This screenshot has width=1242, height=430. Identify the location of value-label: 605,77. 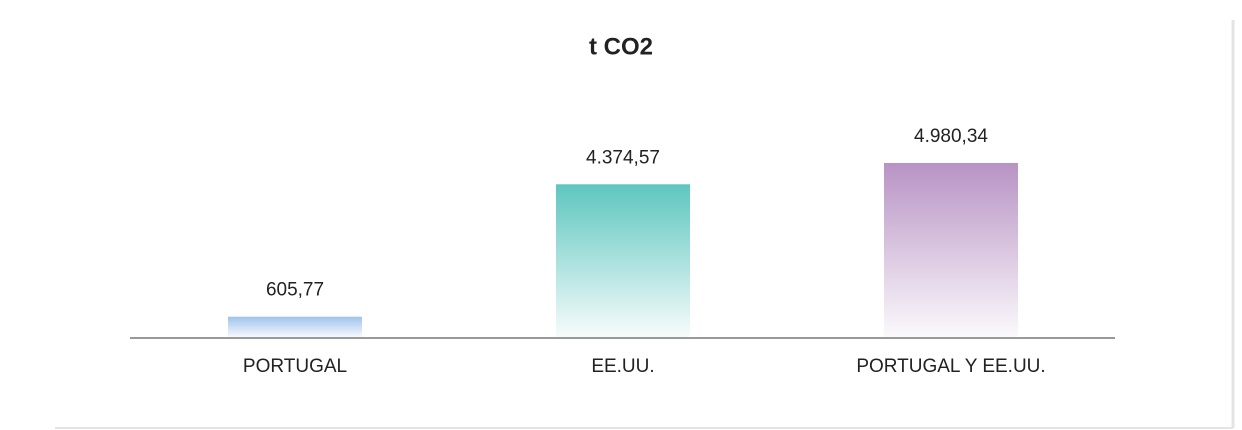
(295, 290).